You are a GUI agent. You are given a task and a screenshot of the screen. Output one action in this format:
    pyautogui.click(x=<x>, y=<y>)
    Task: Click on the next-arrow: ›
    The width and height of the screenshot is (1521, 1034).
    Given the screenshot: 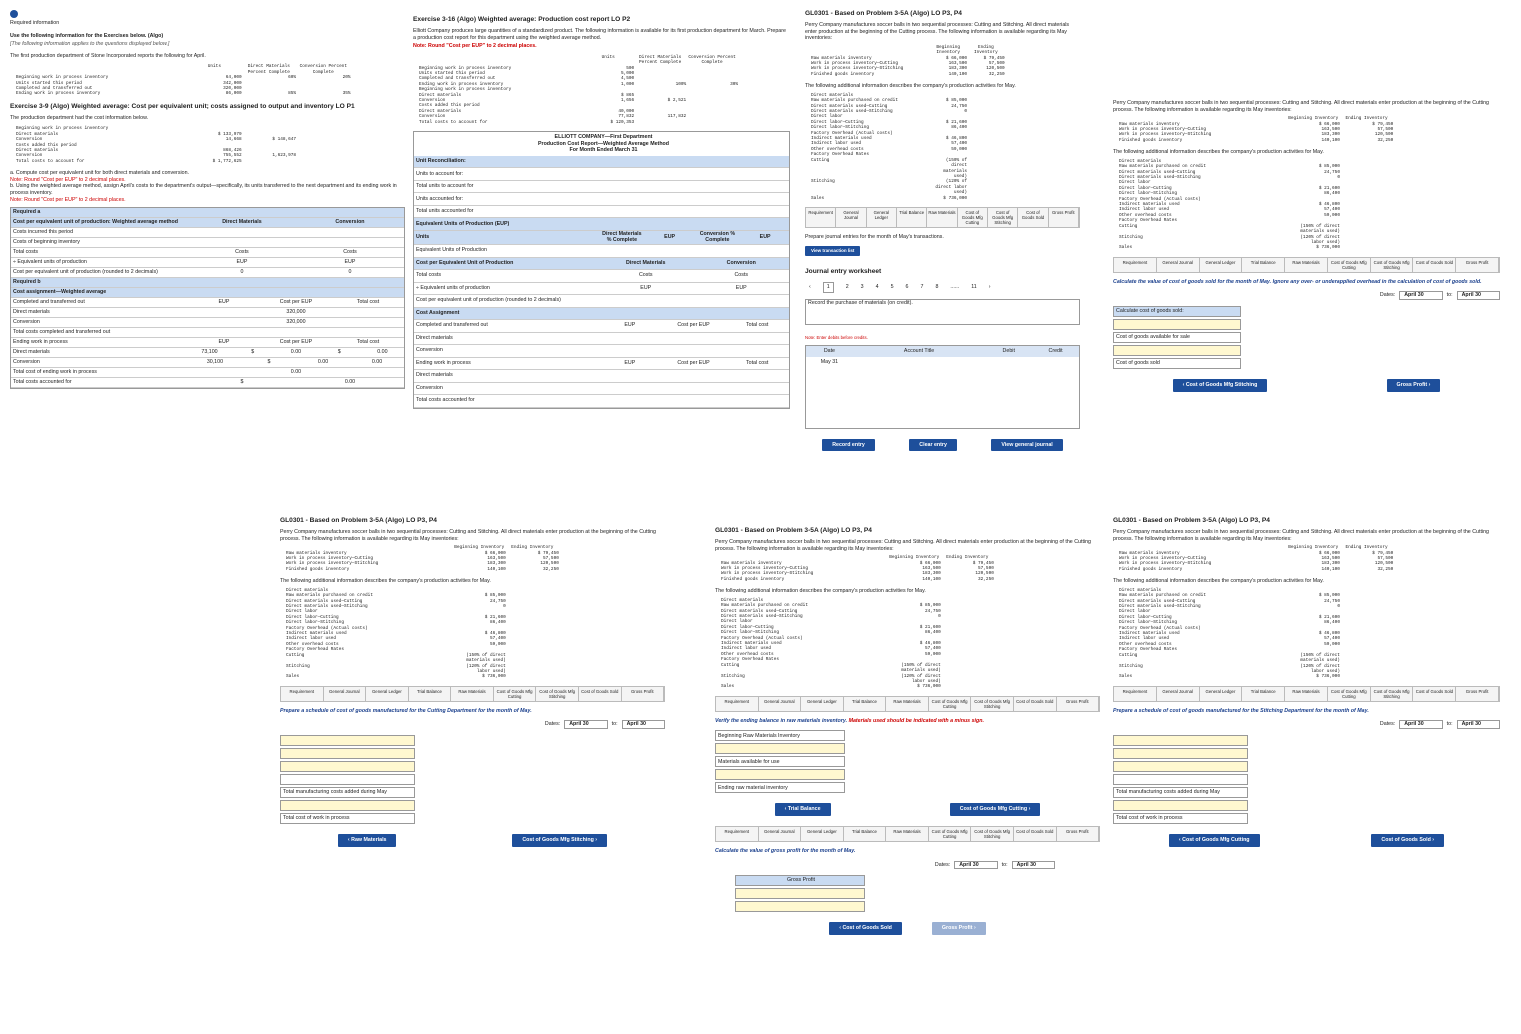 What is the action you would take?
    pyautogui.click(x=989, y=287)
    